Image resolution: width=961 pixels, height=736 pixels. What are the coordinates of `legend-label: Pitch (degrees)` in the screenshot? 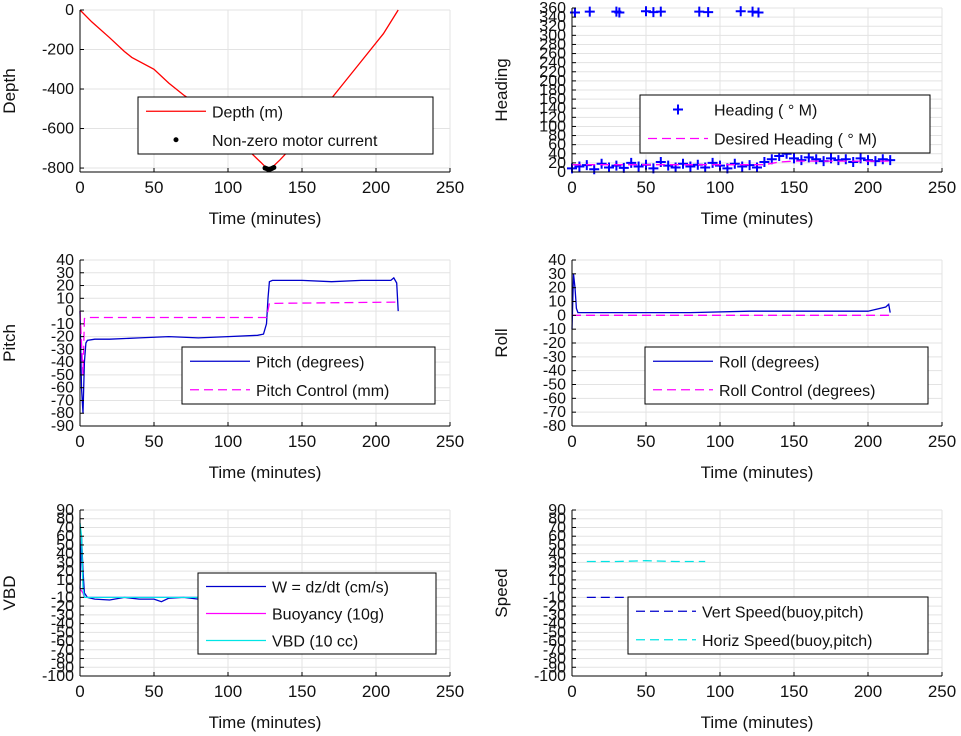 It's located at (310, 362).